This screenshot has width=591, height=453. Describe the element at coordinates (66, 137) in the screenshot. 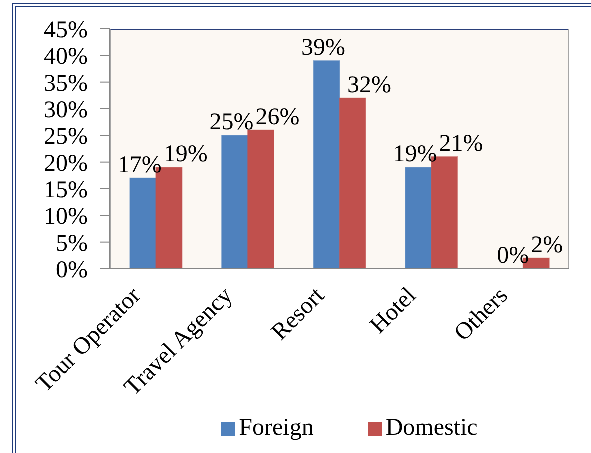

I see `y-tick-label: 25%` at that location.